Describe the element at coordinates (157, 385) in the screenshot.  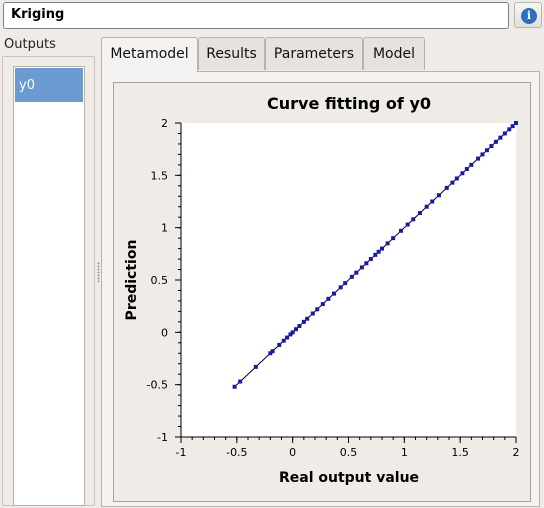
I see `y-tick-label: -0.5` at that location.